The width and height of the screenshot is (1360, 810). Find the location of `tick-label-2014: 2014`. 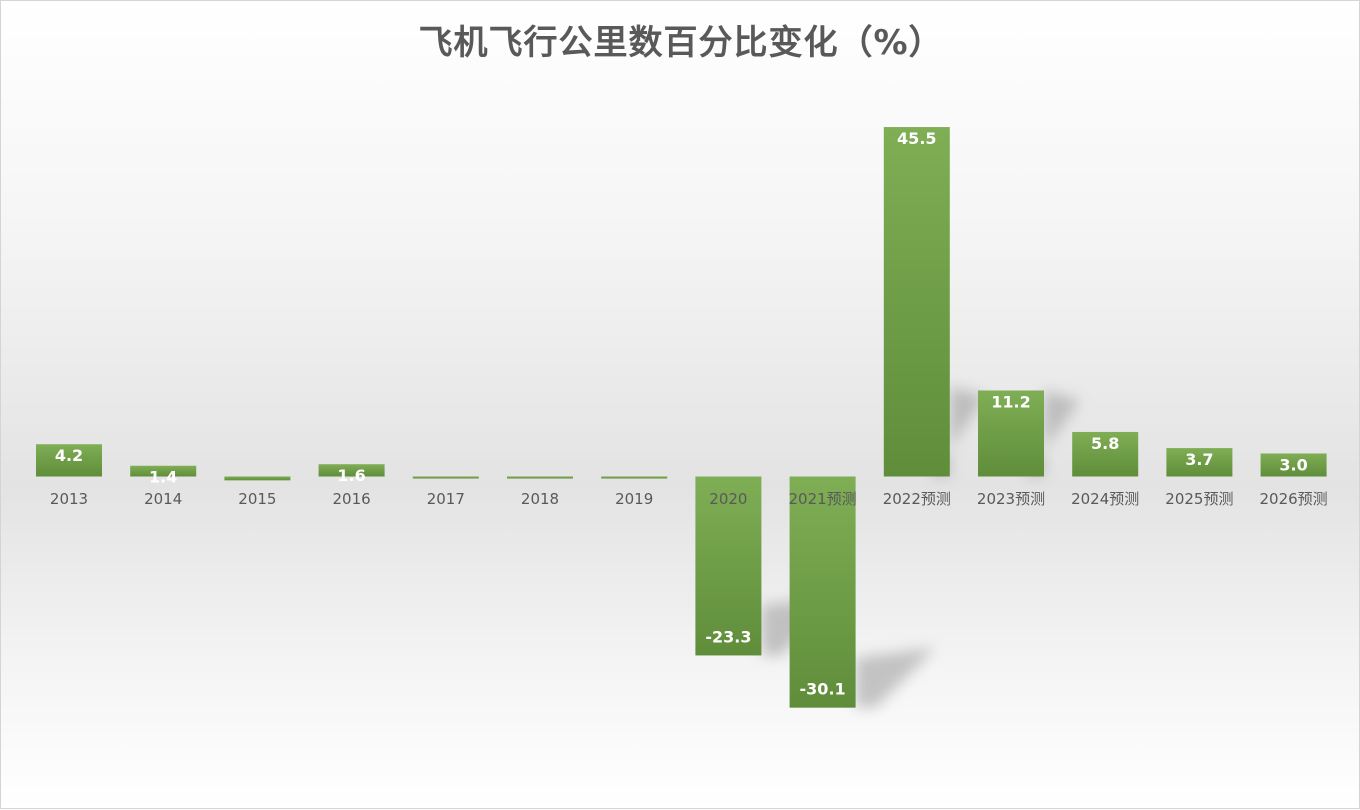

tick-label-2014: 2014 is located at coordinates (163, 499).